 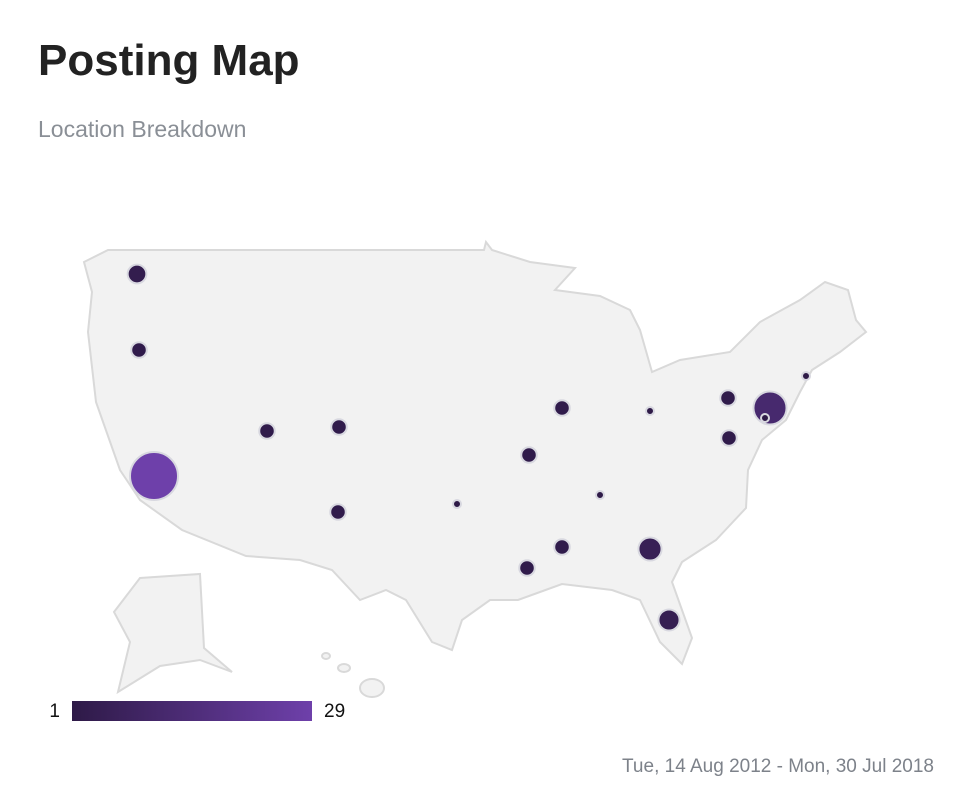 I want to click on legend-gradient, so click(x=192, y=711).